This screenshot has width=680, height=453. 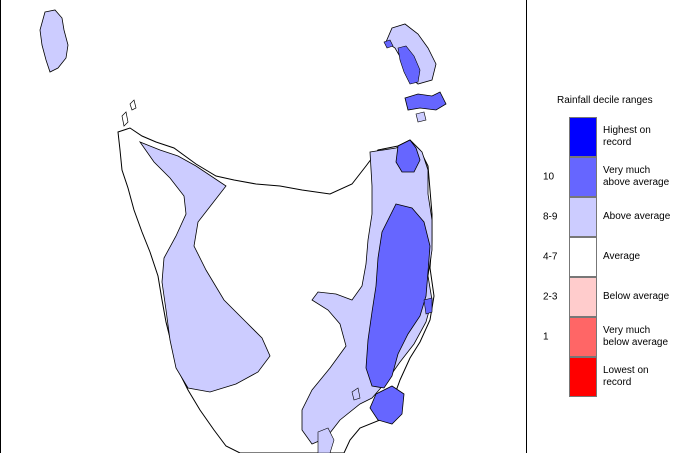 I want to click on flinders-island-wet-zone, so click(x=409, y=65).